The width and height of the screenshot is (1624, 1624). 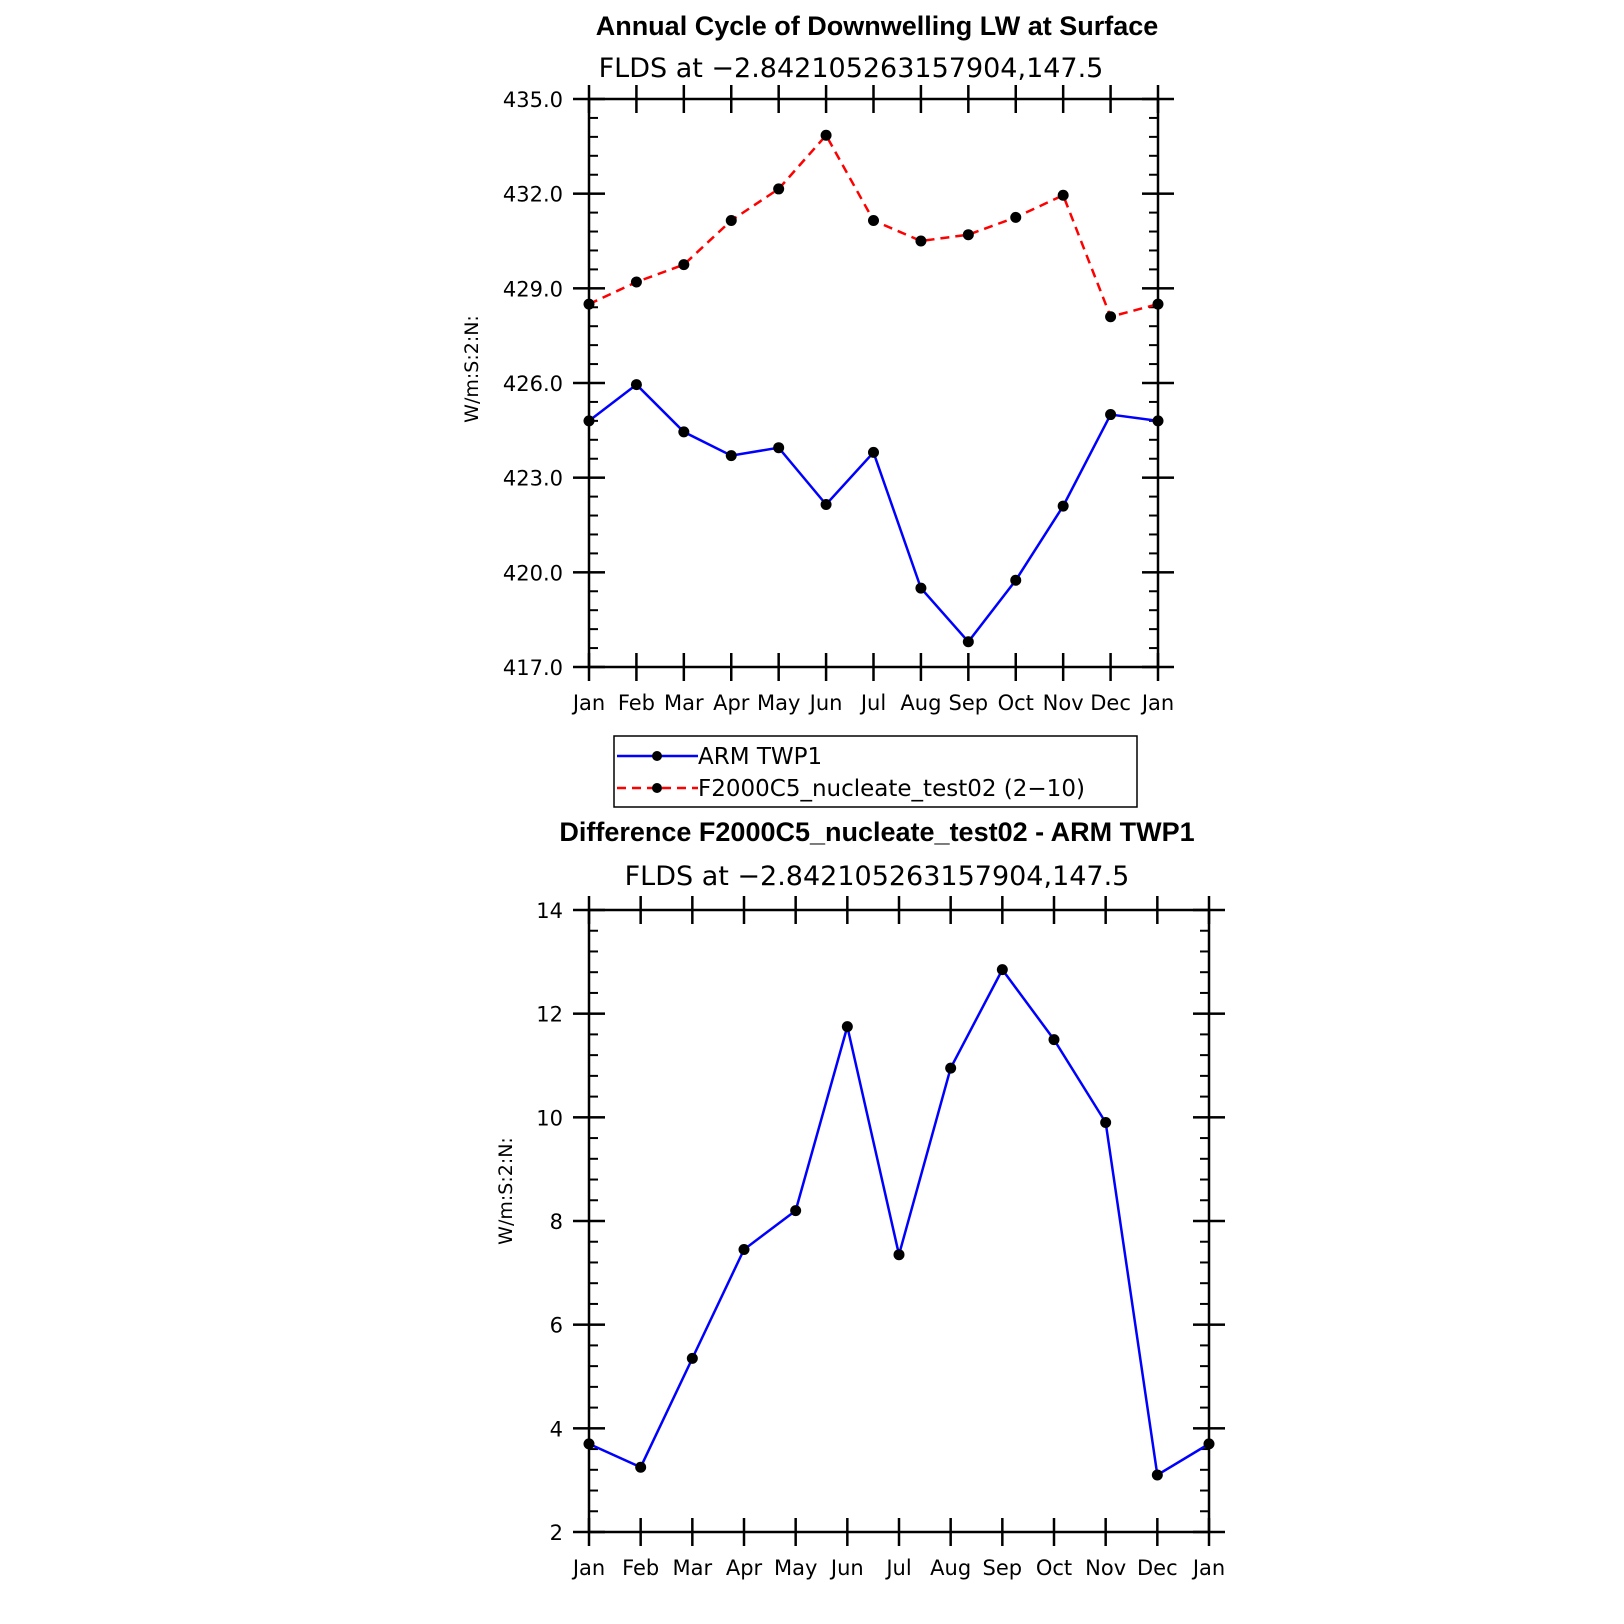 I want to click on chart2-ylabel: W/m:S:2:N:, so click(x=506, y=1191).